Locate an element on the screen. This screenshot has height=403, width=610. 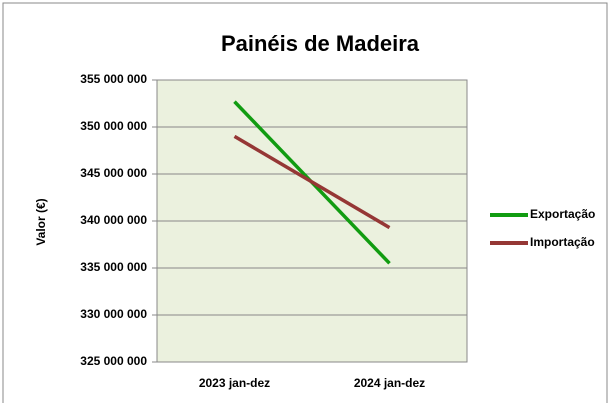
y-tick-label: 350 000 000 is located at coordinates (113, 126).